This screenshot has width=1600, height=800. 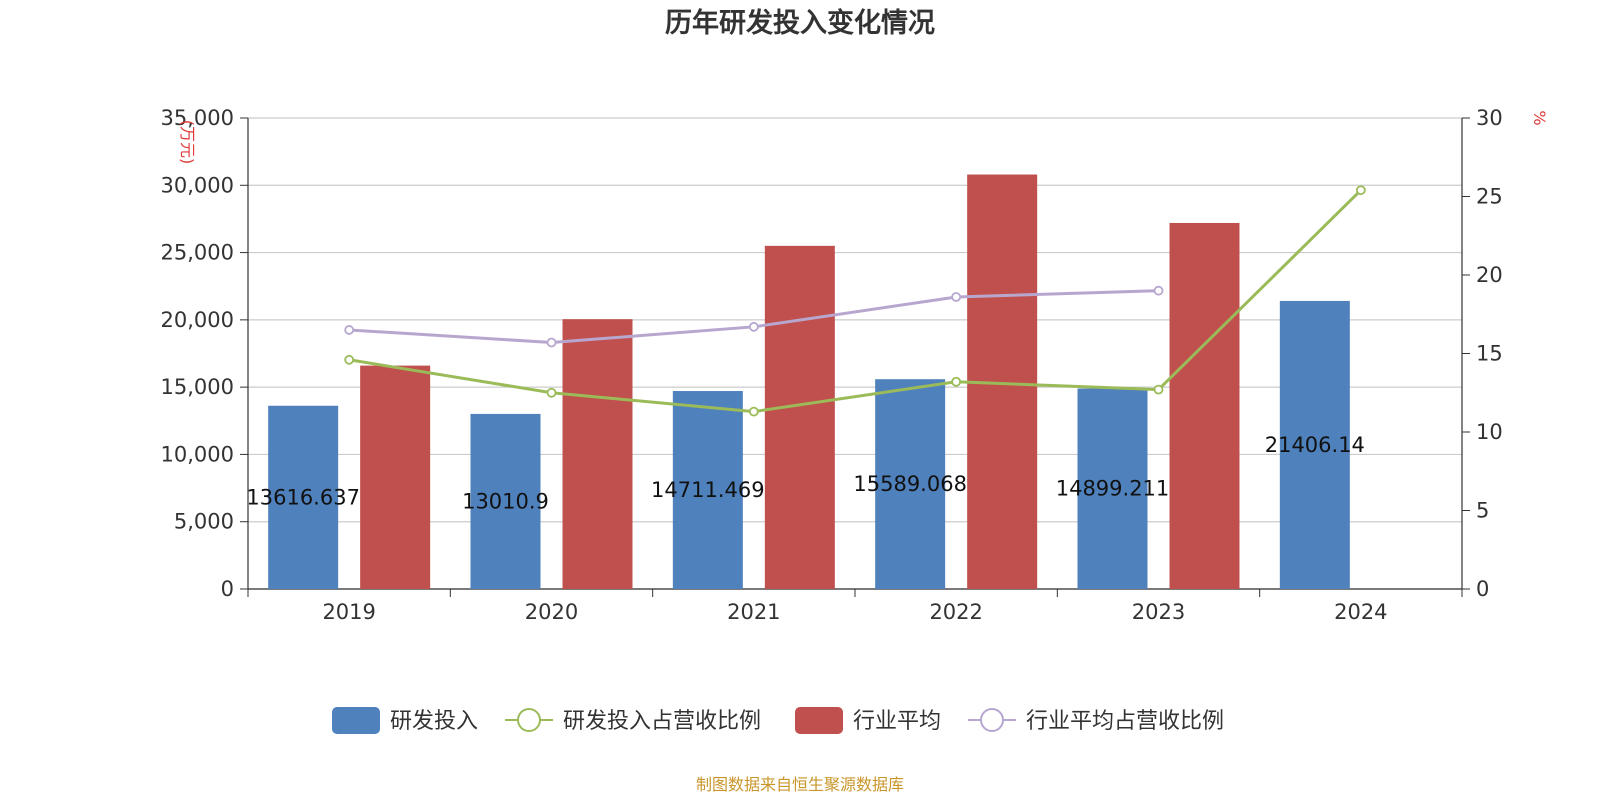 I want to click on legend-item: 行业平均, so click(x=868, y=720).